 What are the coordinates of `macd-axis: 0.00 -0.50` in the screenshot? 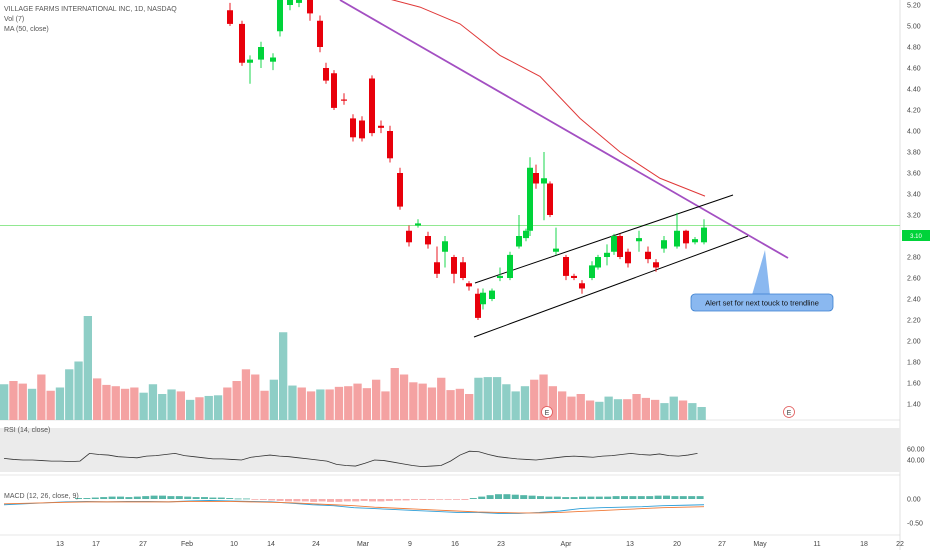 It's located at (915, 512).